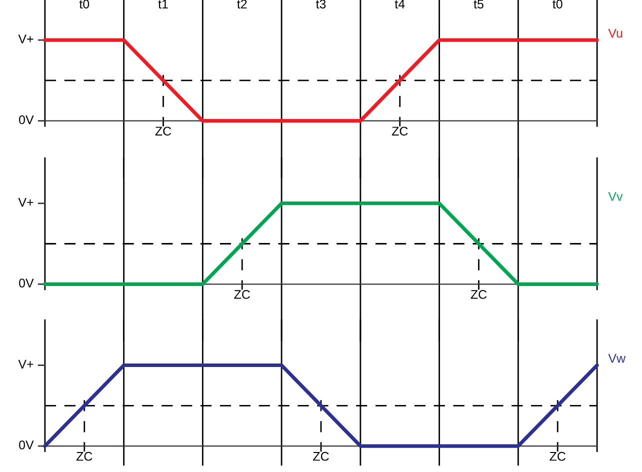  Describe the element at coordinates (242, 4) in the screenshot. I see `text: t2` at that location.